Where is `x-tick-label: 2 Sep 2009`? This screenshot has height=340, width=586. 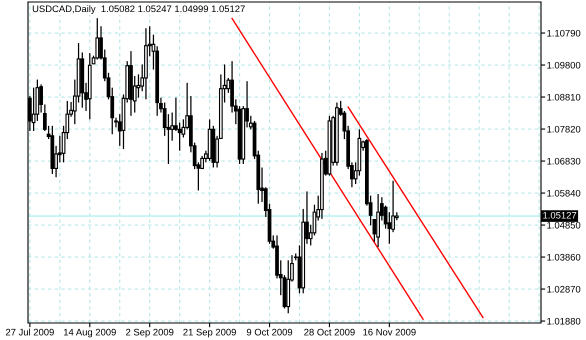
x-tick-label: 2 Sep 2009 is located at coordinates (150, 333).